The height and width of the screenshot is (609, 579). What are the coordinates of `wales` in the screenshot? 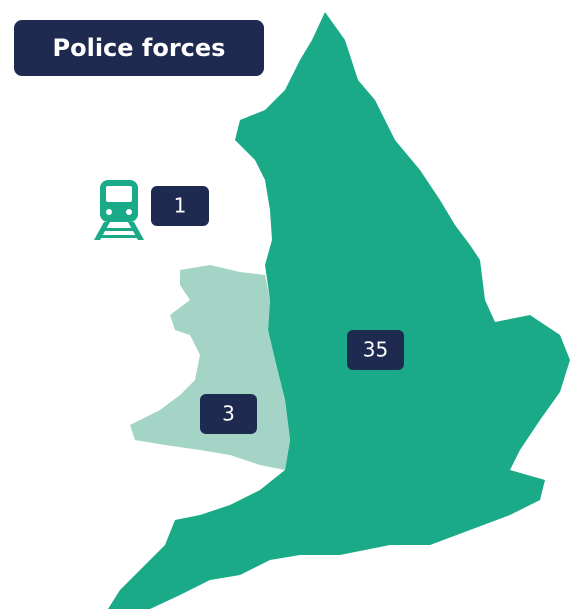 It's located at (210, 367).